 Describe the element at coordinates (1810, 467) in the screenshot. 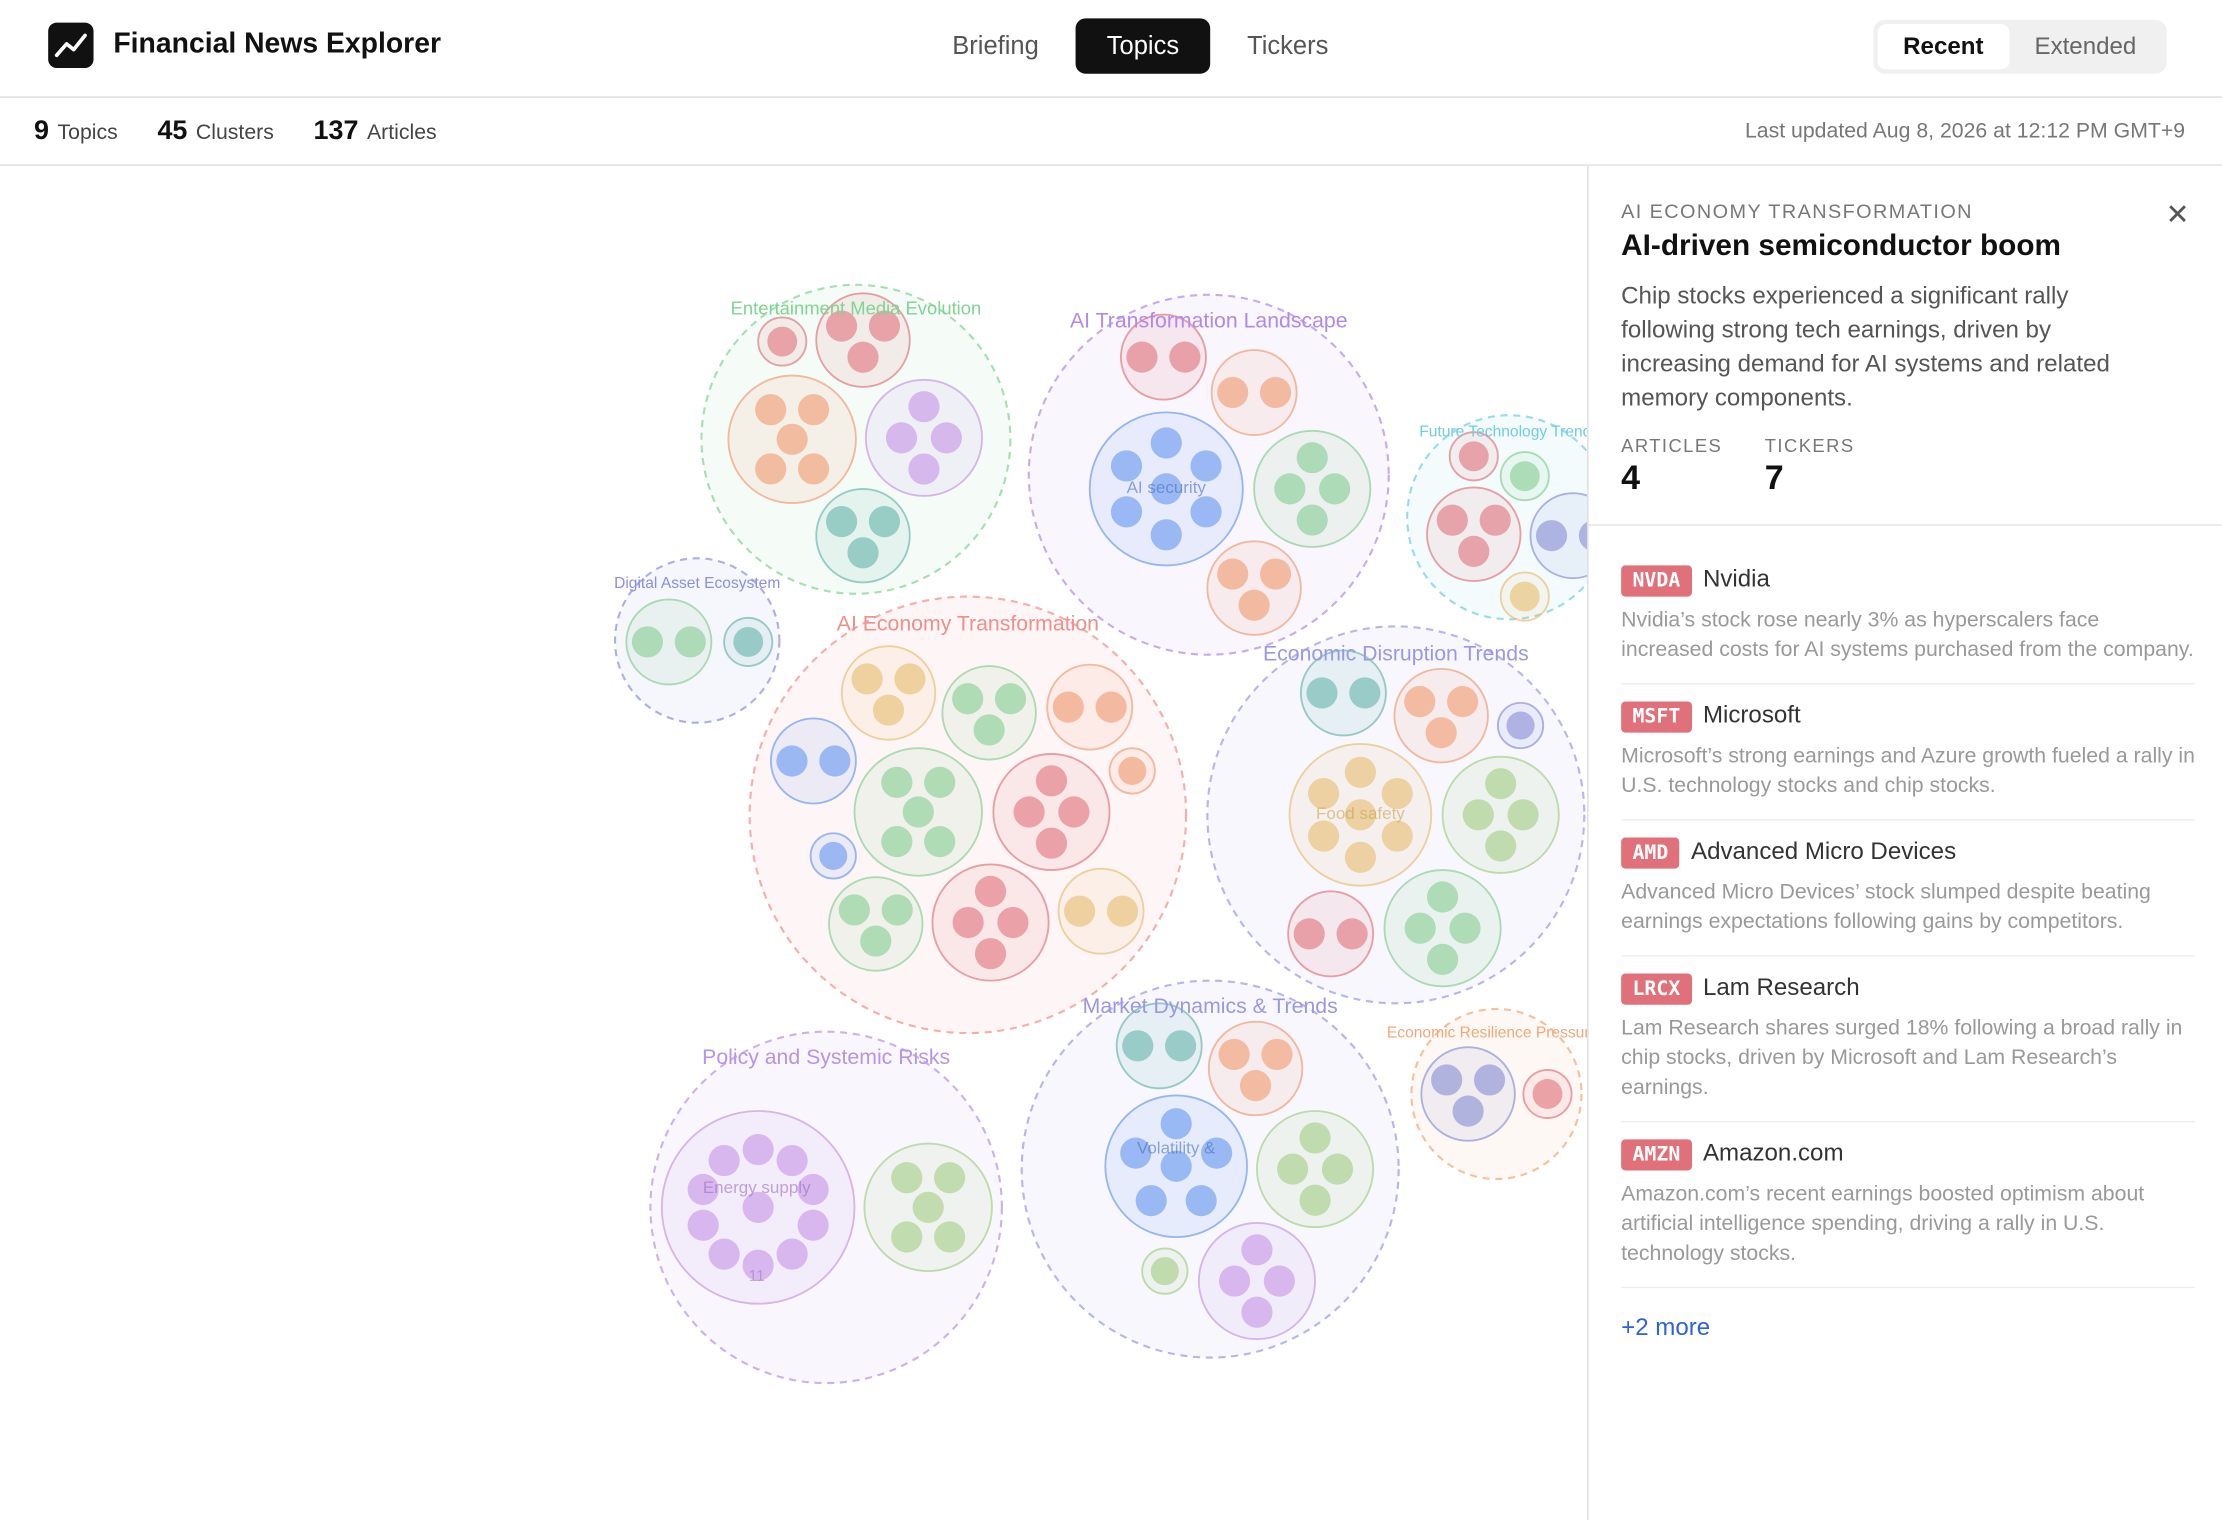

I see `detail-stat: TICKERS 7` at that location.